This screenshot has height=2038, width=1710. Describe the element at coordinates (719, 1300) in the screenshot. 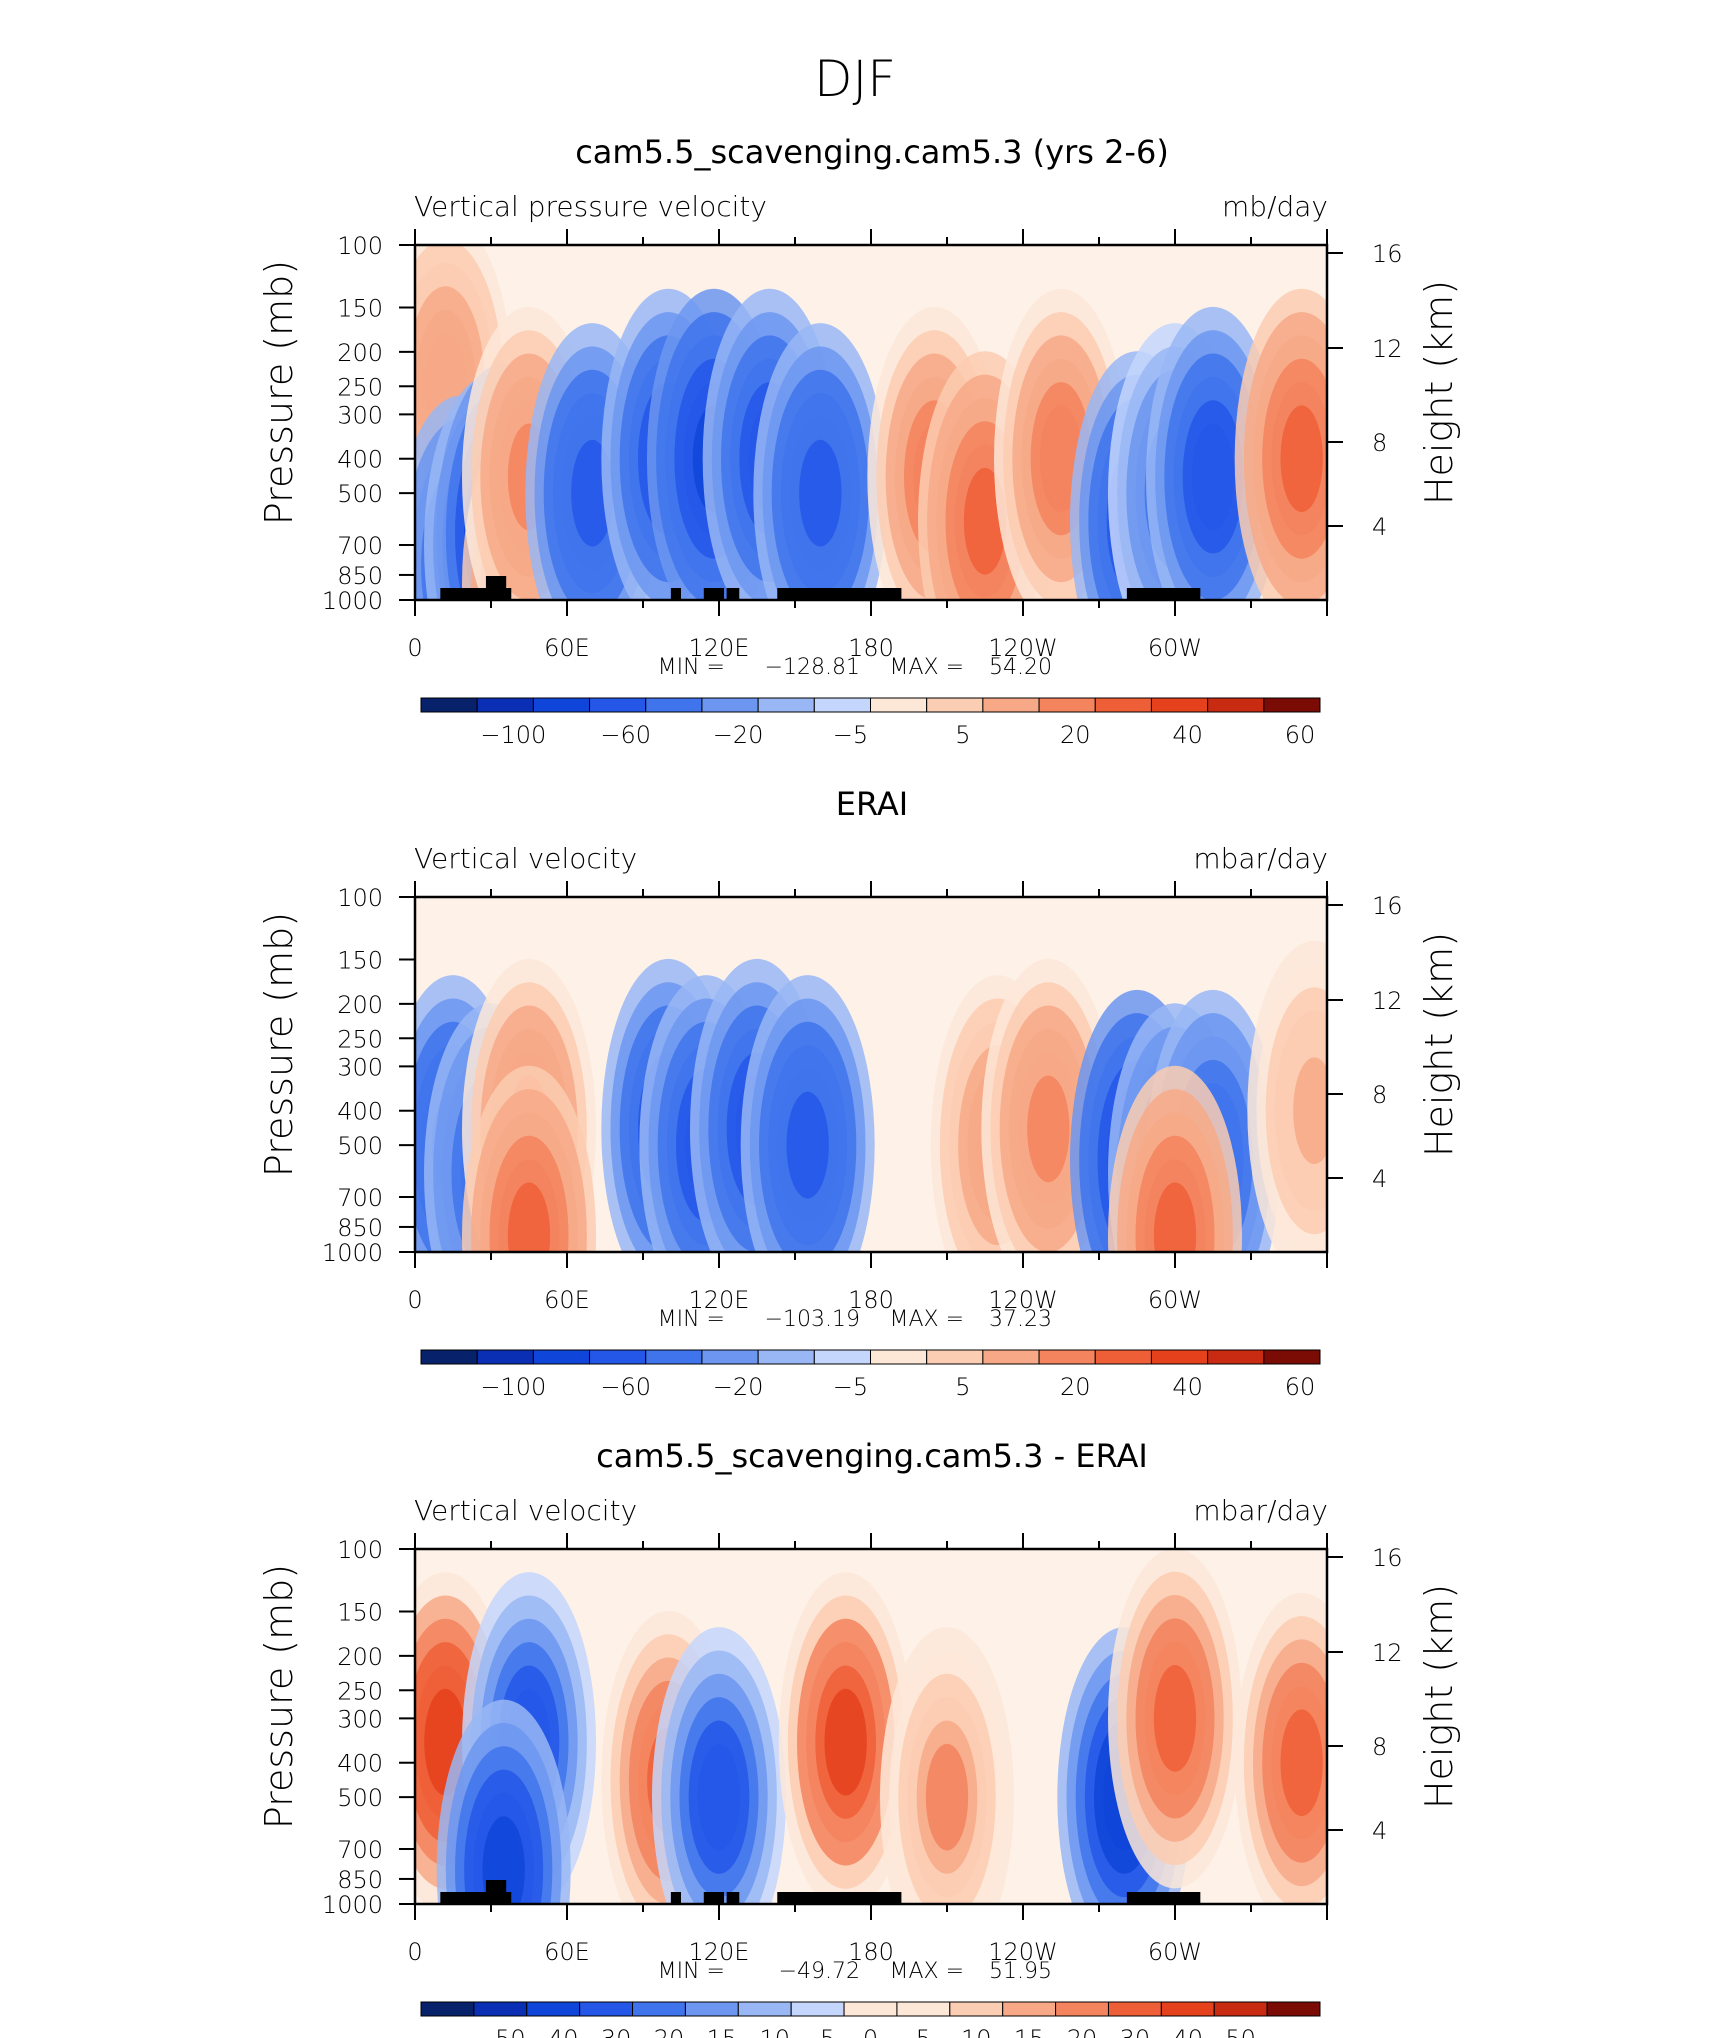

I see `x-tick-label: 120E` at that location.